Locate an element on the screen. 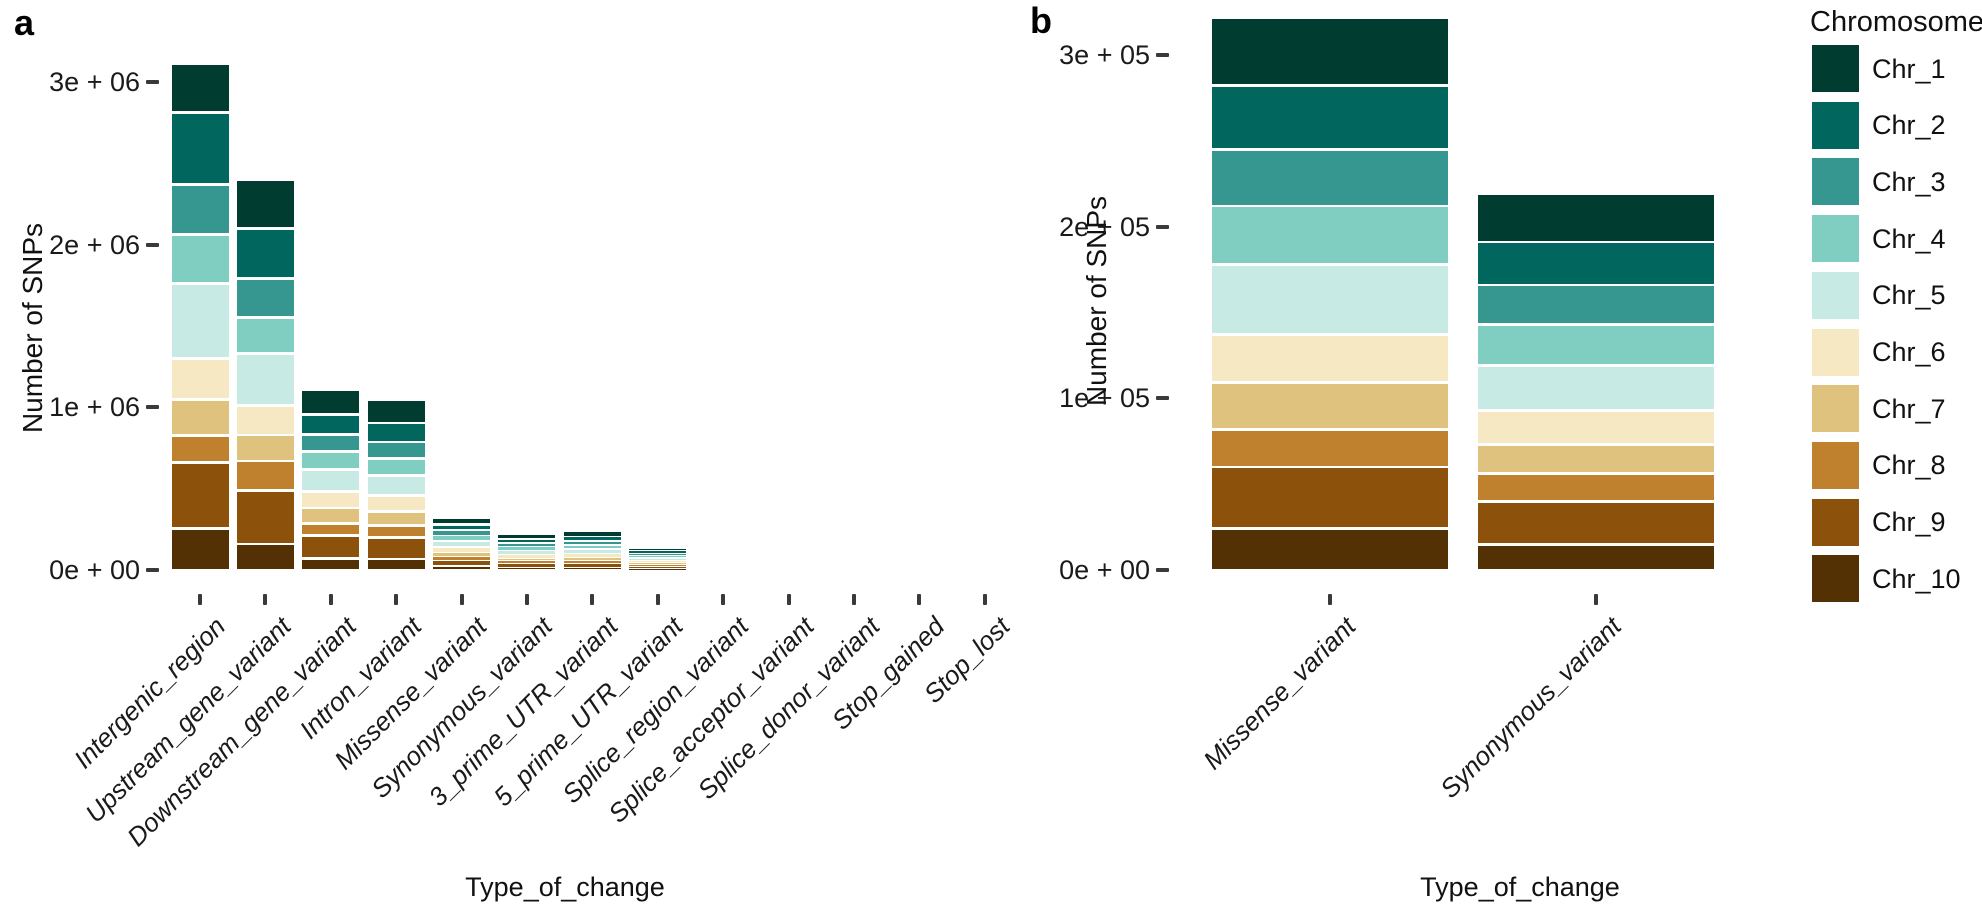  legend-label-chr_10: Chr_10 is located at coordinates (1916, 578).